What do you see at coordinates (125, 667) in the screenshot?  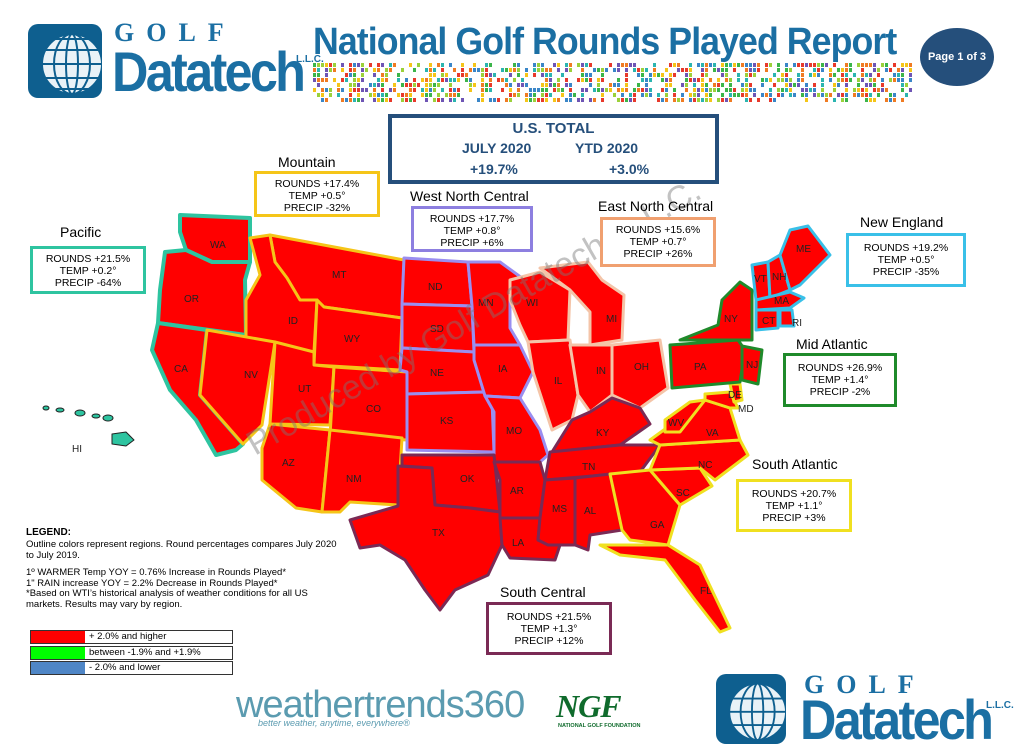 I see `legend-label-low: - 2.0% and lower` at bounding box center [125, 667].